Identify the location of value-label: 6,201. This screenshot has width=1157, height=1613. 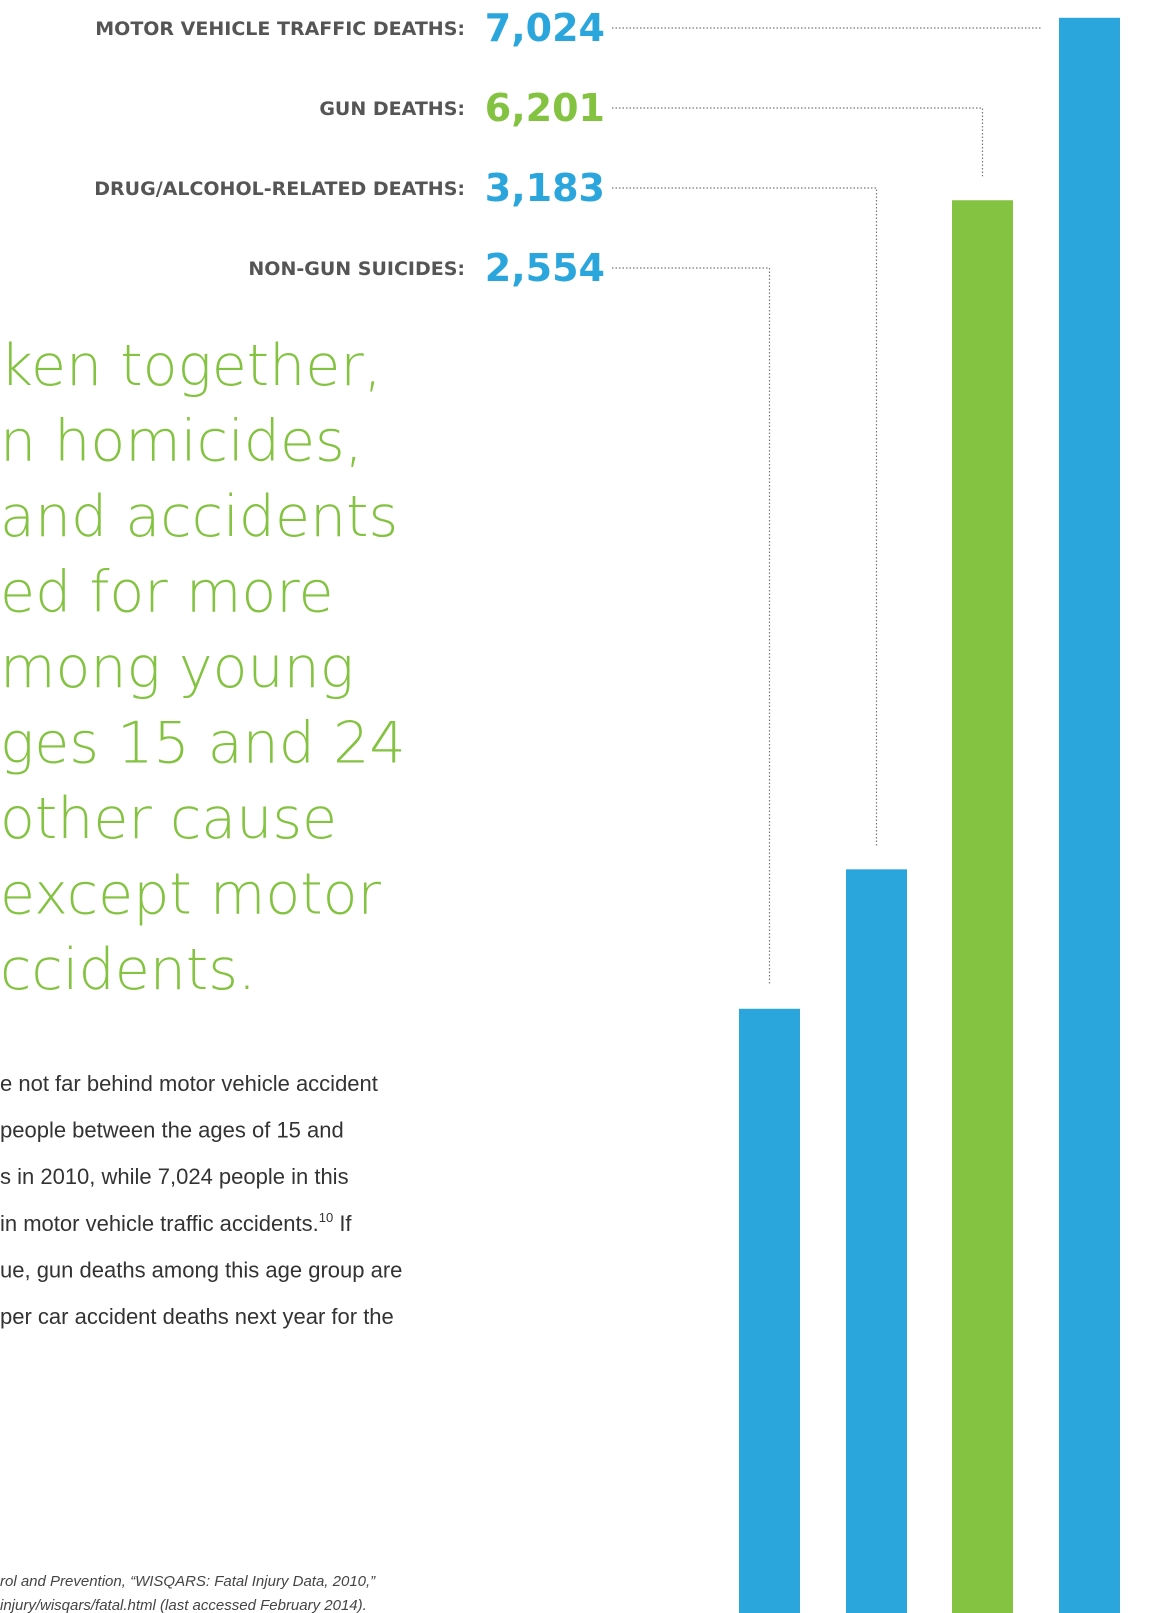
(545, 108).